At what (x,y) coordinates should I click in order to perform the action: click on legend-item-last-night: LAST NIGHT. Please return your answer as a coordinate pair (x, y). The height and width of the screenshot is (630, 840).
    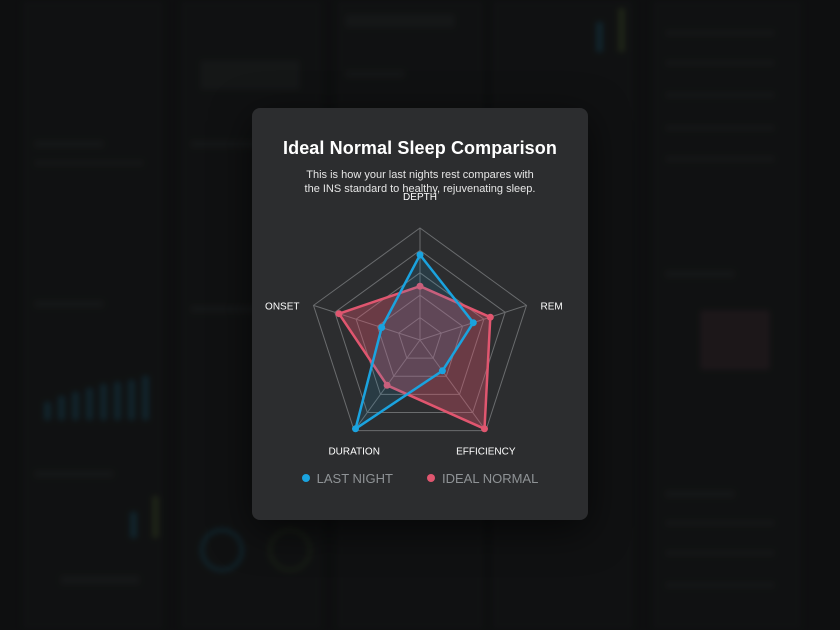
    Looking at the image, I should click on (347, 478).